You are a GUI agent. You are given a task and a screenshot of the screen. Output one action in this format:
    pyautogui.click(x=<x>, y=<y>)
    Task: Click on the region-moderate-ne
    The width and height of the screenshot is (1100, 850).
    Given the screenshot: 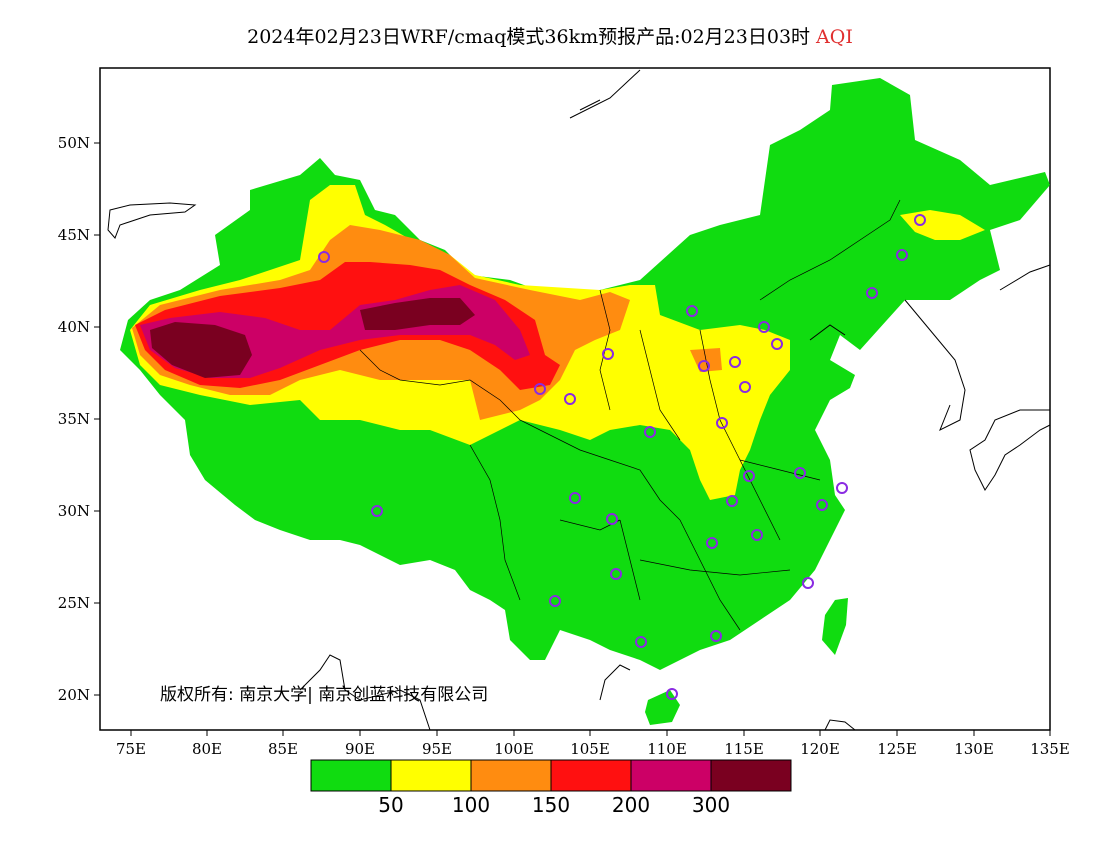 What is the action you would take?
    pyautogui.click(x=942, y=225)
    